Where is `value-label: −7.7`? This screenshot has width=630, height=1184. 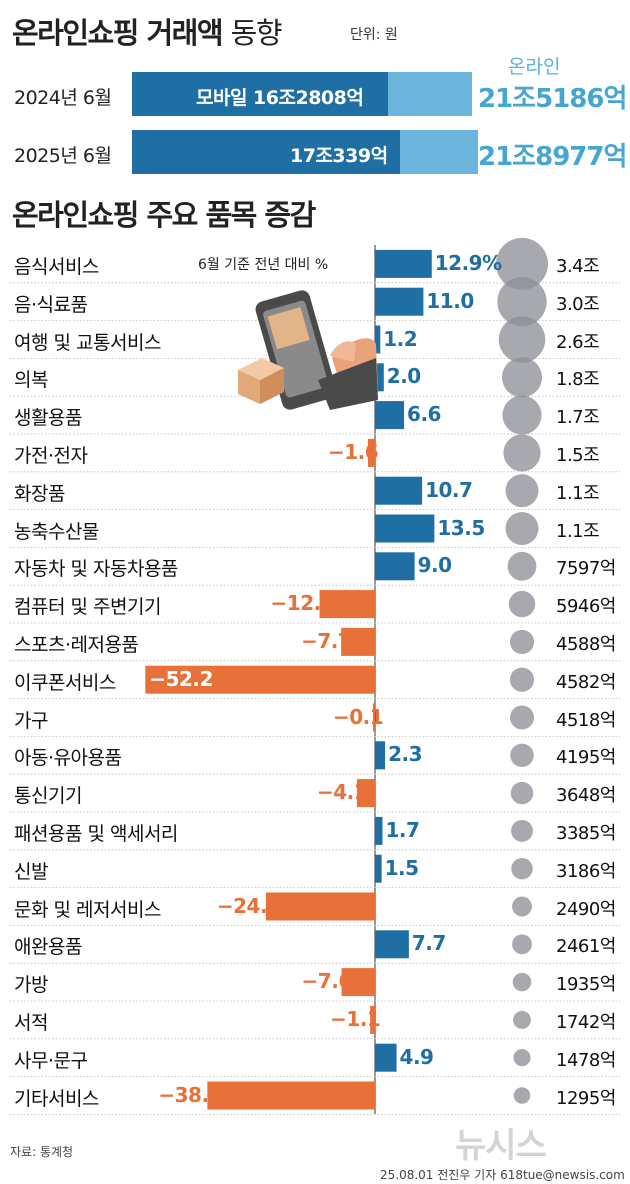
value-label: −7.7 is located at coordinates (326, 640).